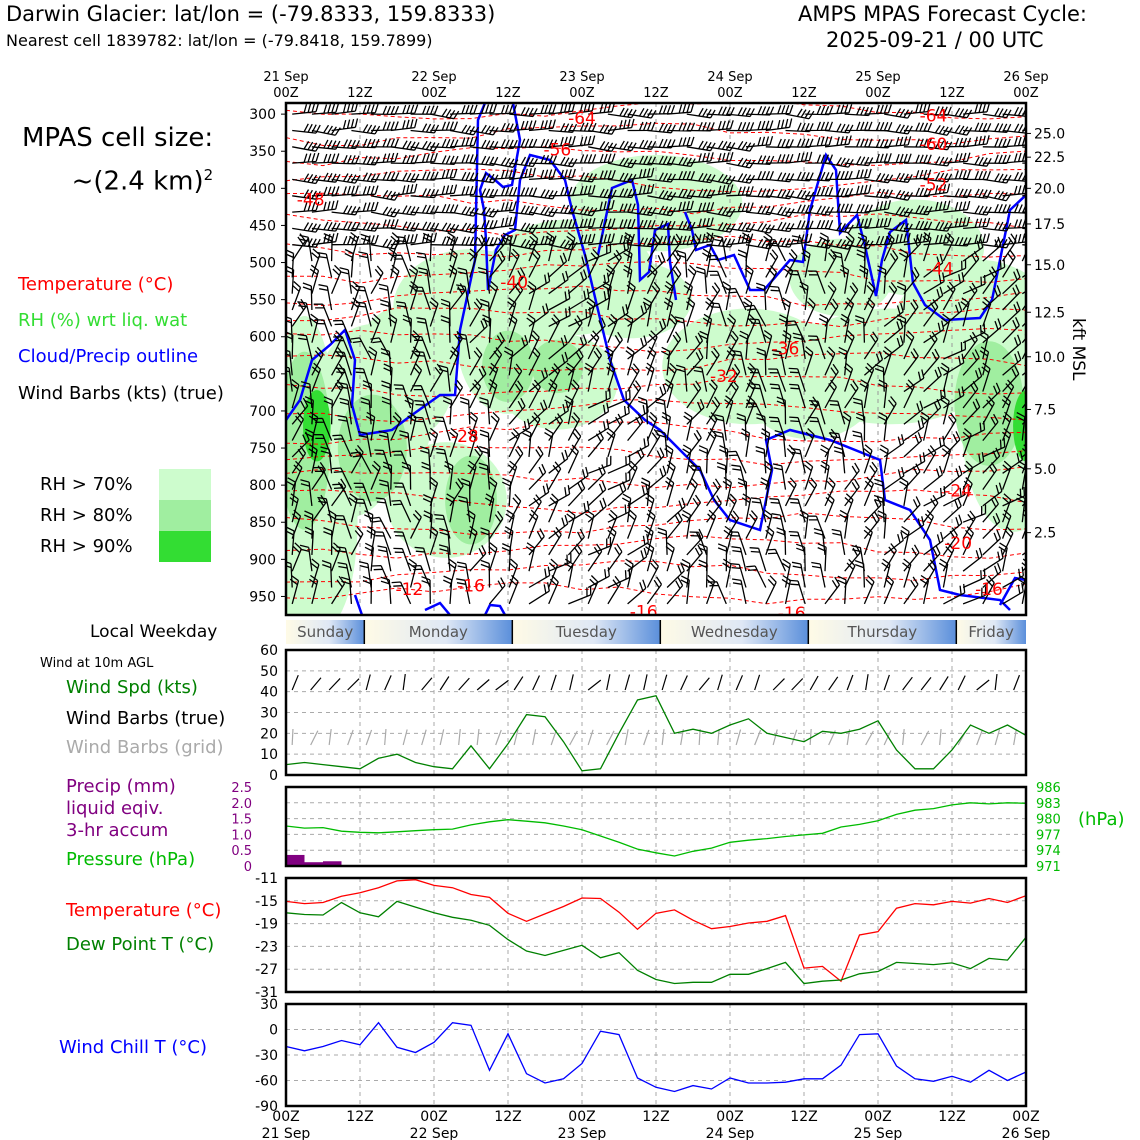 This screenshot has width=1140, height=1140. What do you see at coordinates (121, 786) in the screenshot?
I see `legend-precip-1: Precip (mm)` at bounding box center [121, 786].